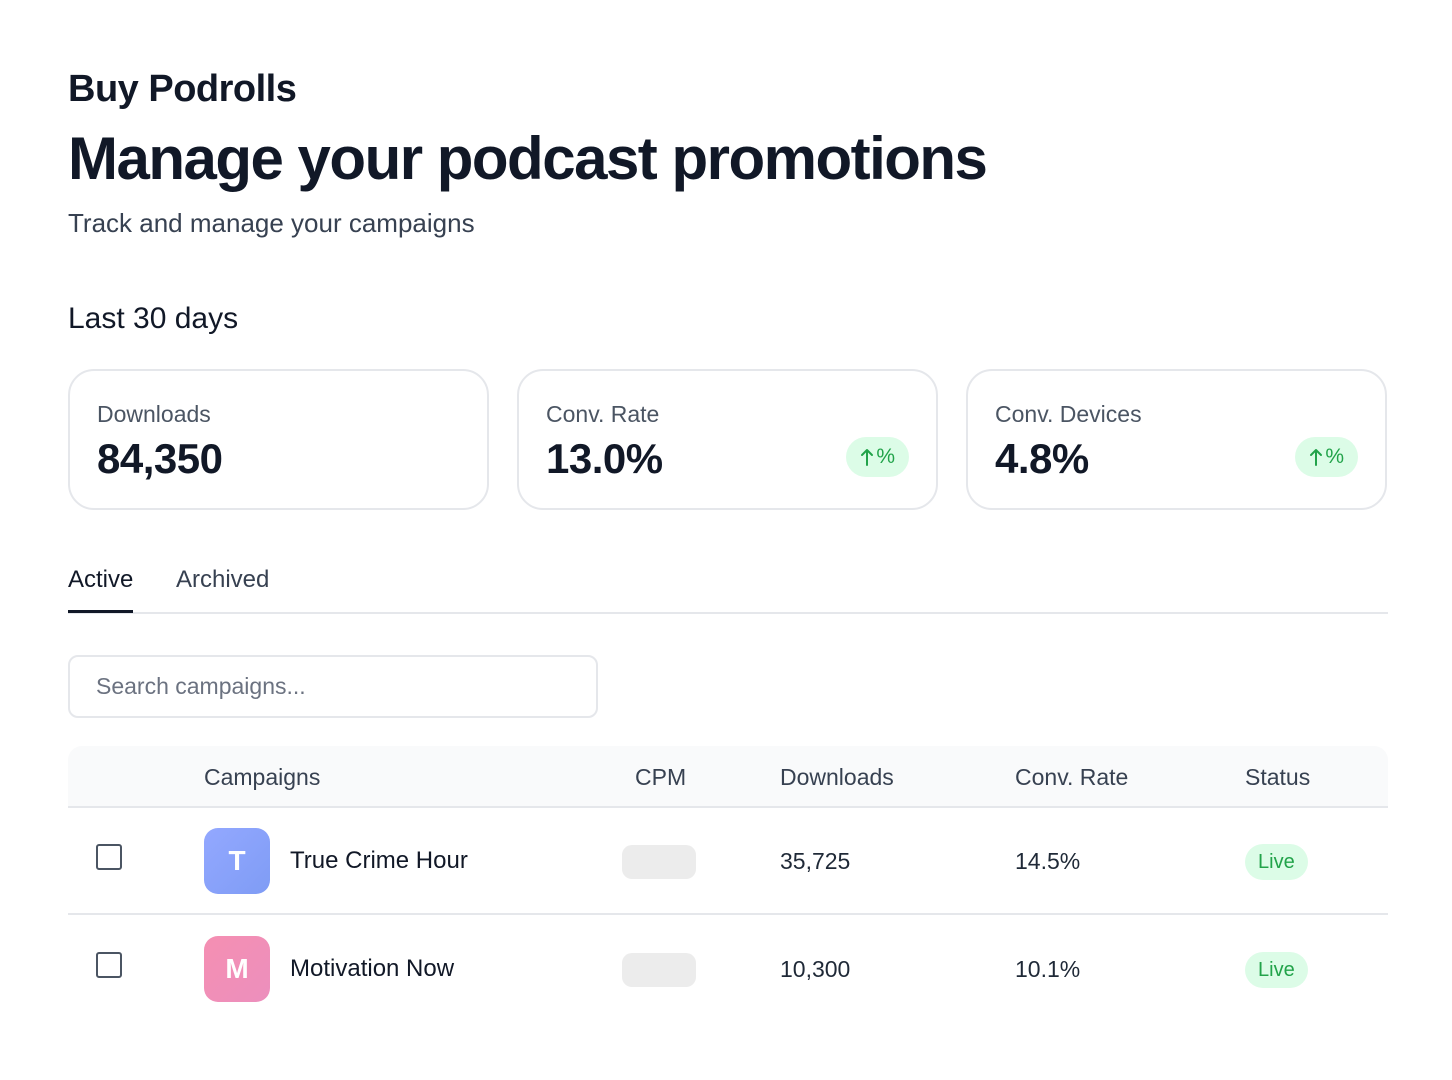 The width and height of the screenshot is (1452, 1080). Describe the element at coordinates (237, 861) in the screenshot. I see `avatar: T` at that location.